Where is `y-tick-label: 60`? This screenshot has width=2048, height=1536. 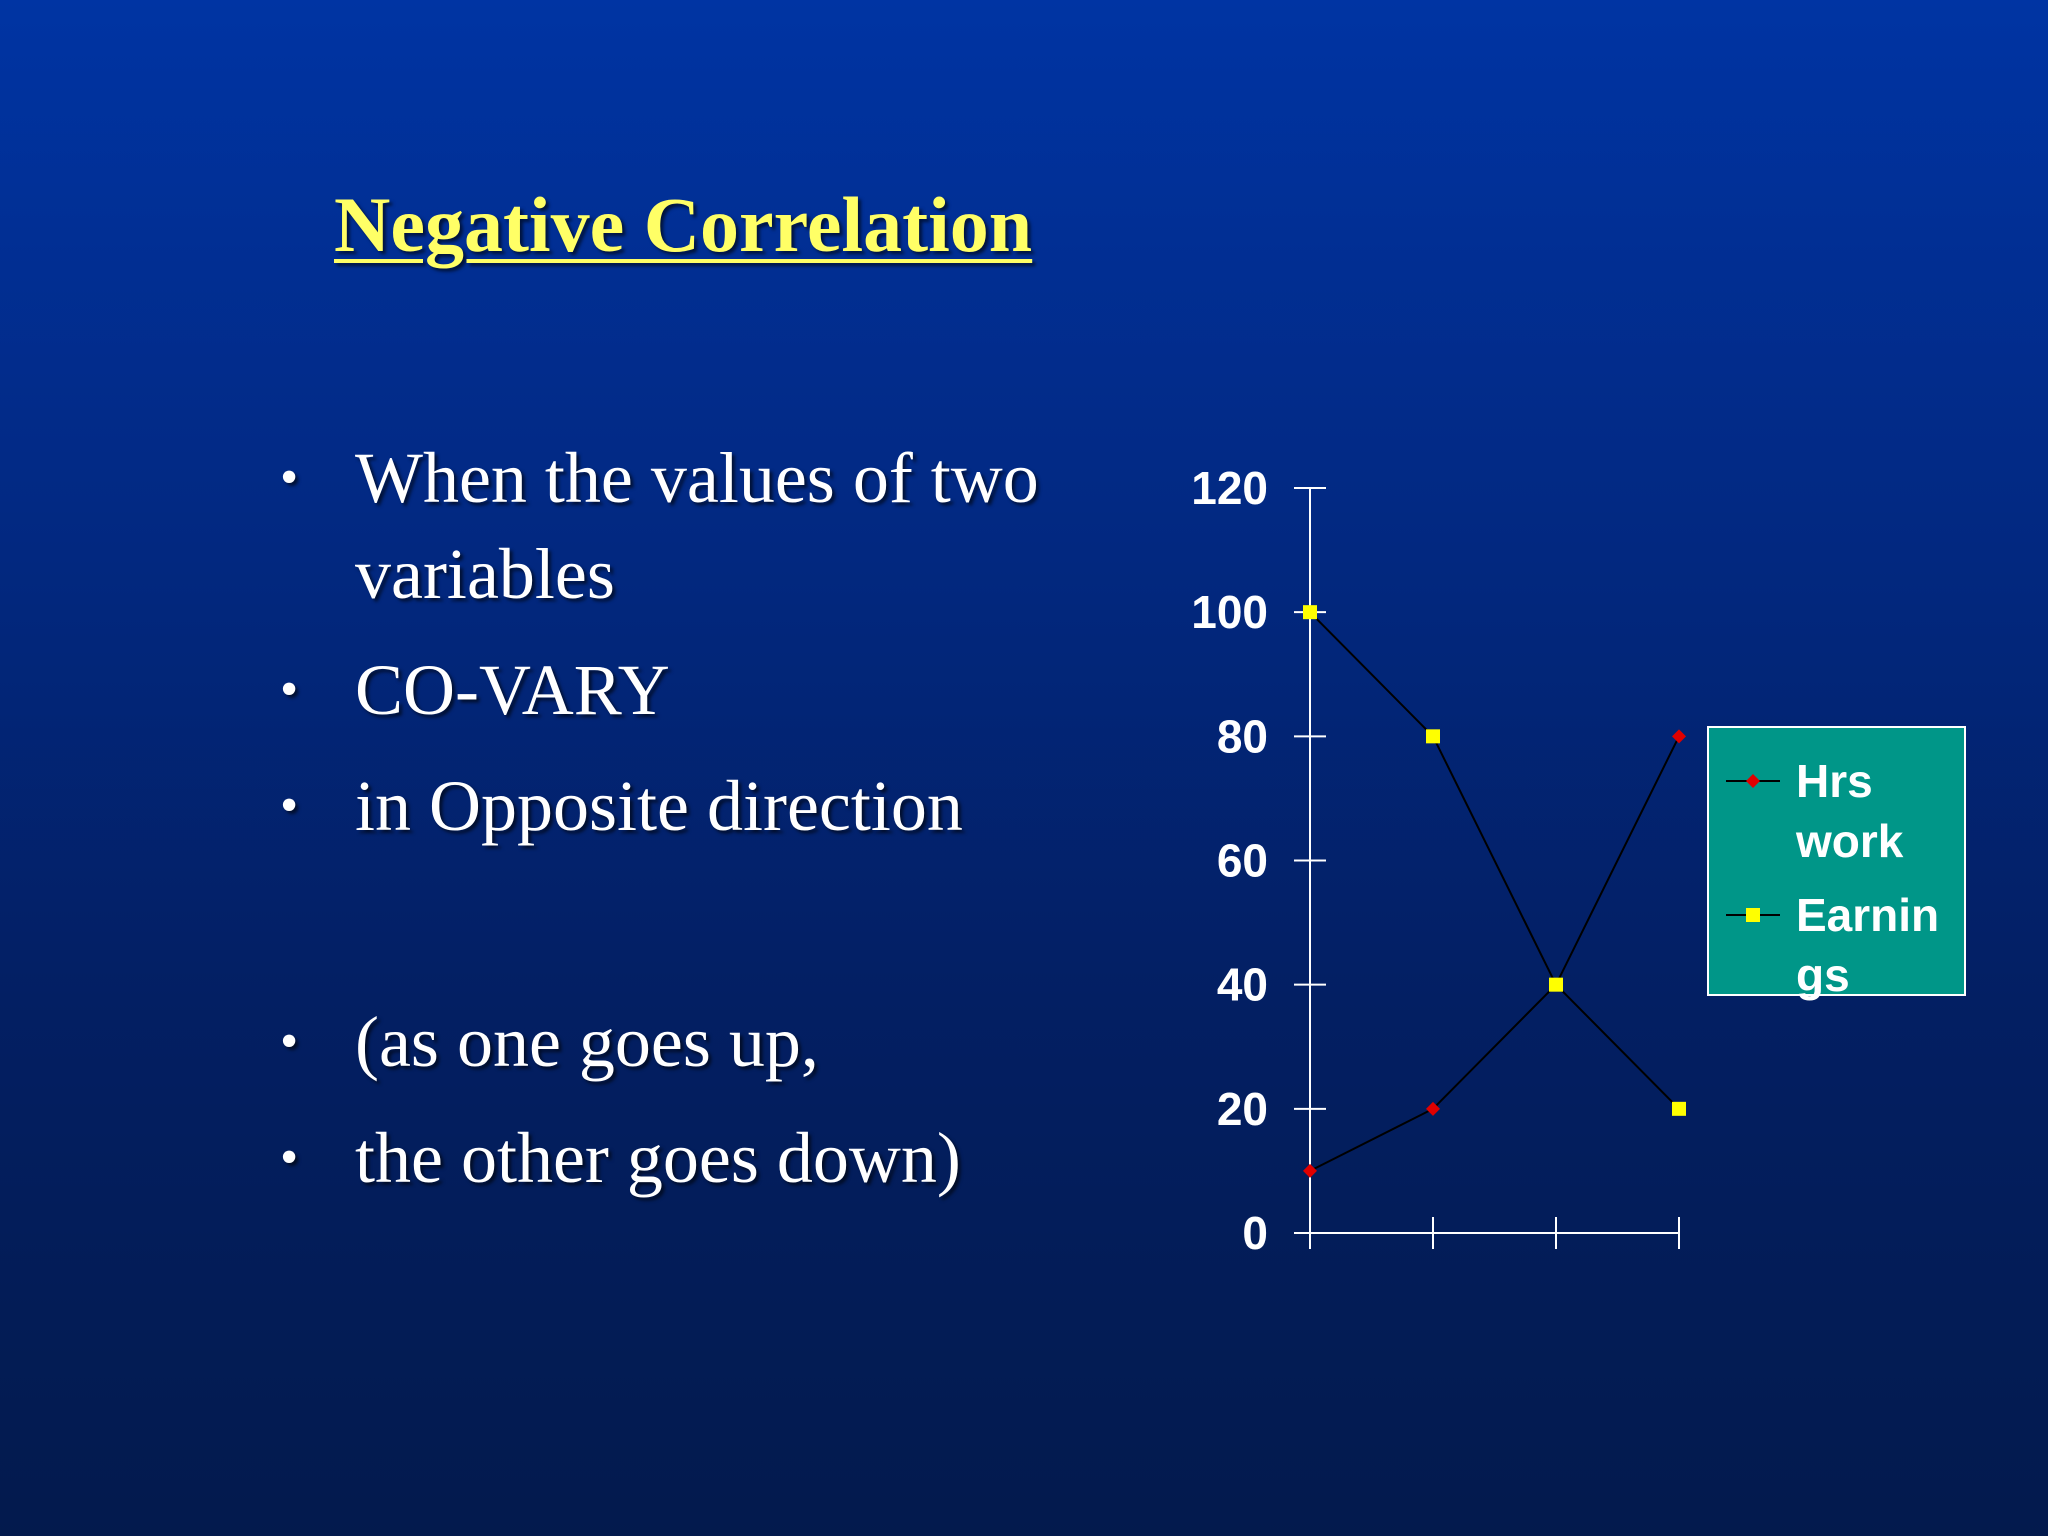 y-tick-label: 60 is located at coordinates (1242, 861).